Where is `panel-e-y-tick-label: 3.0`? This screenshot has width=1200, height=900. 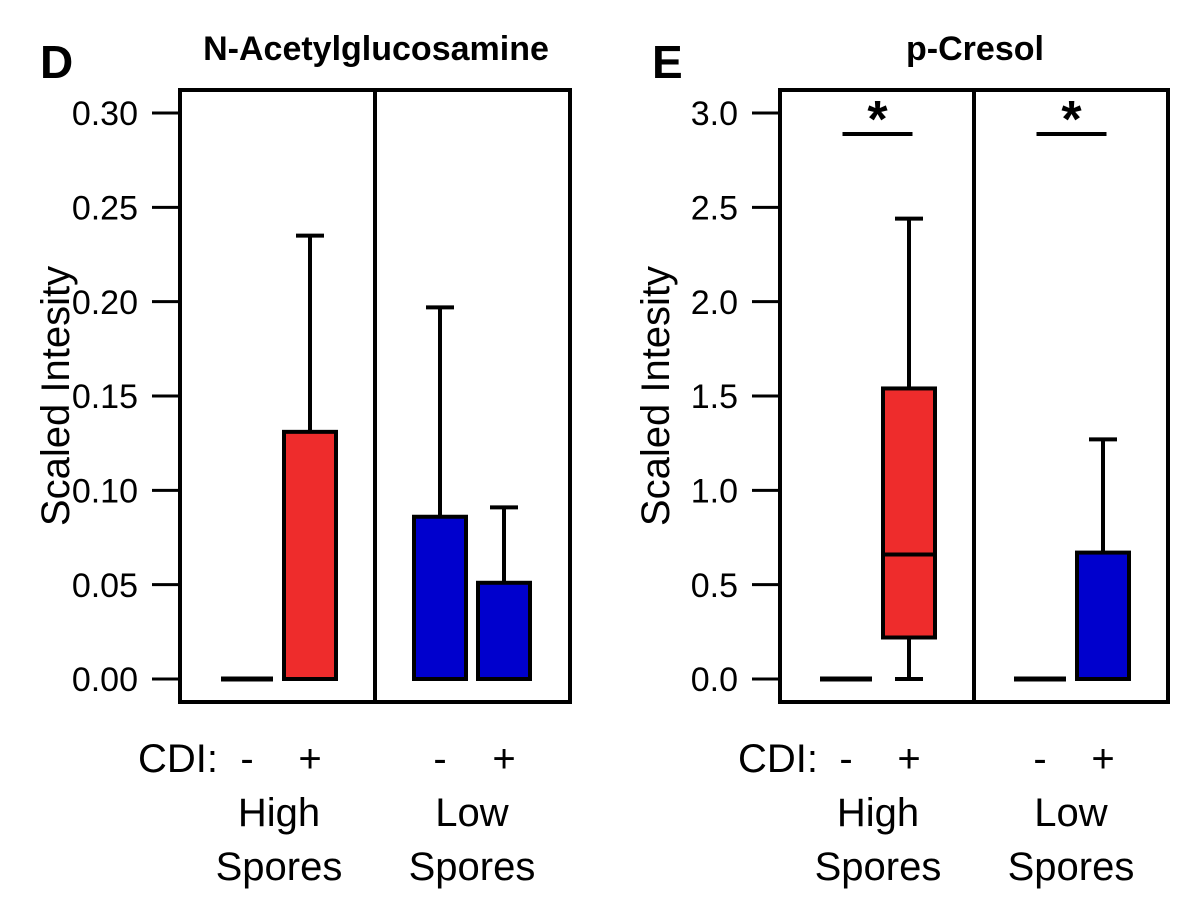
panel-e-y-tick-label: 3.0 is located at coordinates (714, 114).